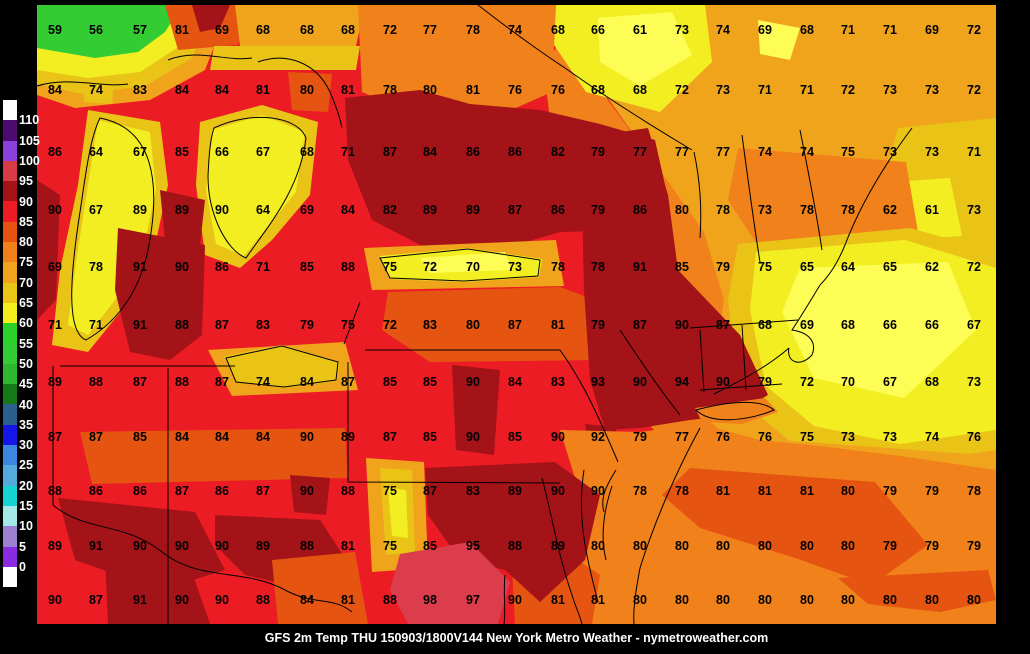 This screenshot has height=654, width=1030. What do you see at coordinates (26, 282) in the screenshot?
I see `colorbar-label: 70` at bounding box center [26, 282].